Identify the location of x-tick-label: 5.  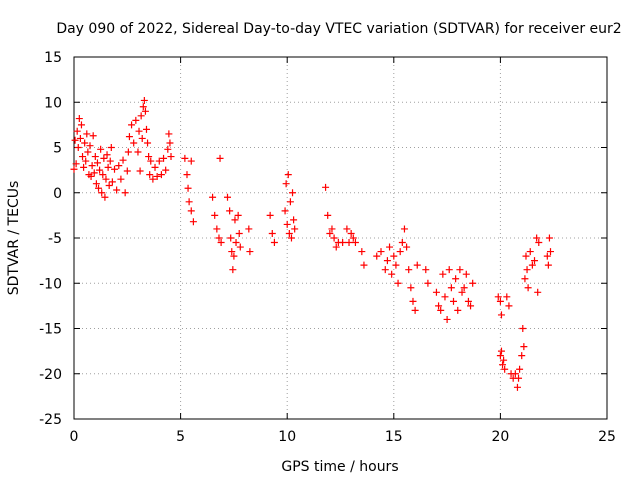
(180, 437).